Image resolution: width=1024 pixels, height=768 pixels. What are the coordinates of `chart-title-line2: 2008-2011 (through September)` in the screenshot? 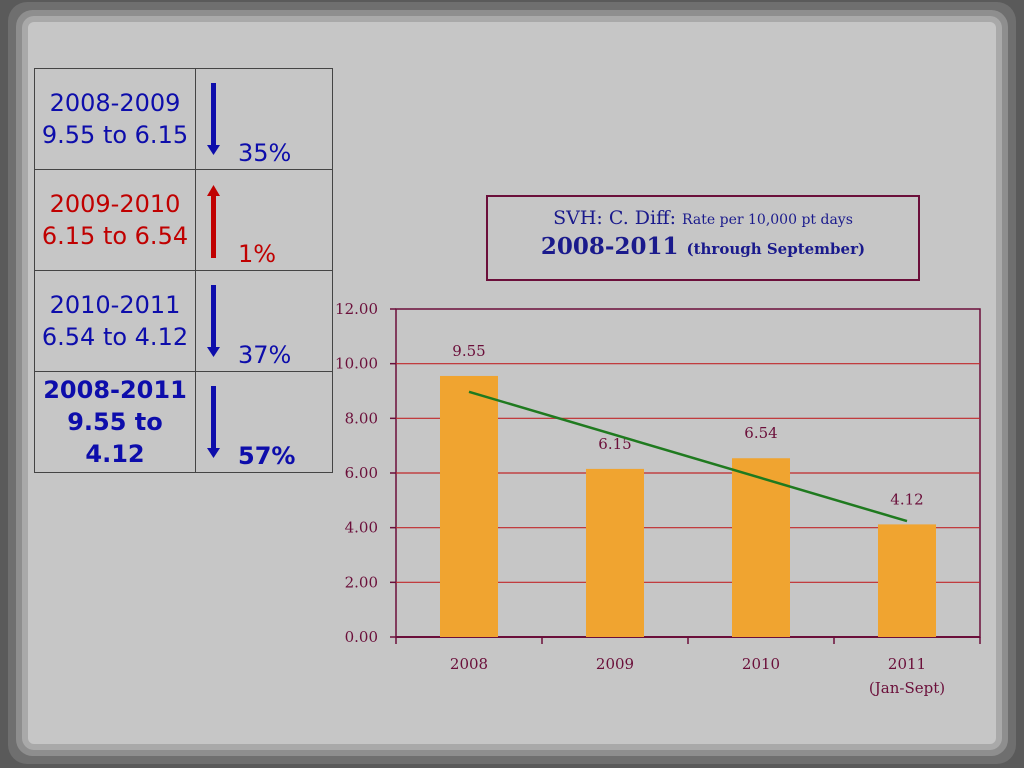 It's located at (703, 246).